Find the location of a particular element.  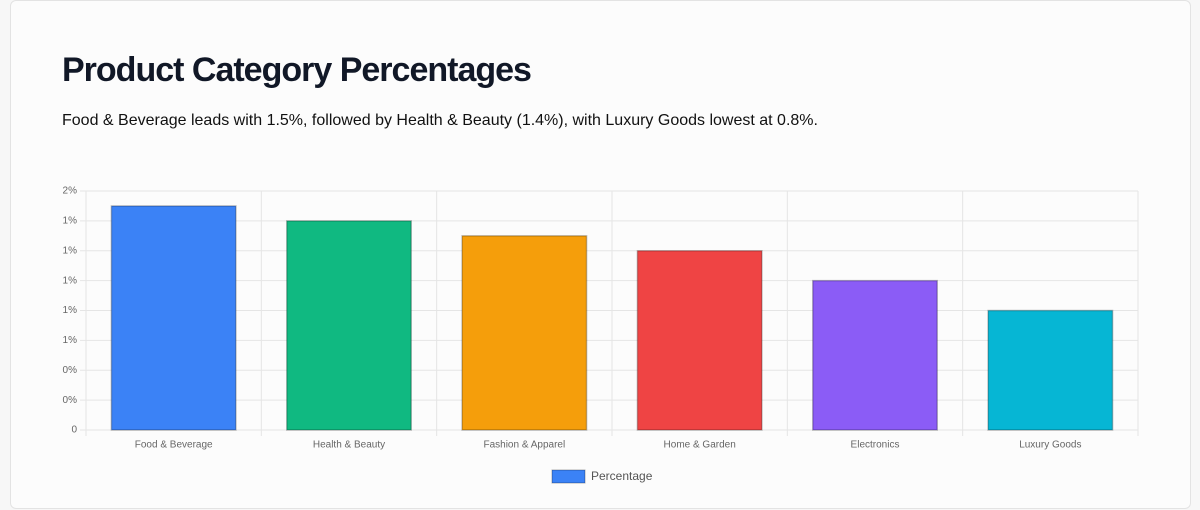

x-tick-label: Luxury Goods is located at coordinates (1050, 445).